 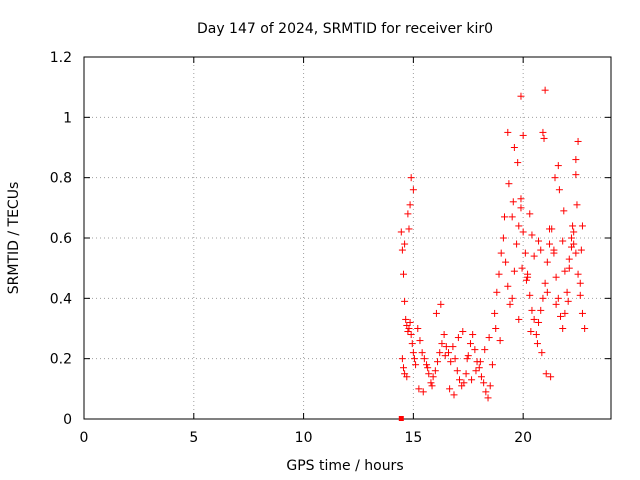 I want to click on y-axis-label: SRMTID / TECUs, so click(x=14, y=238).